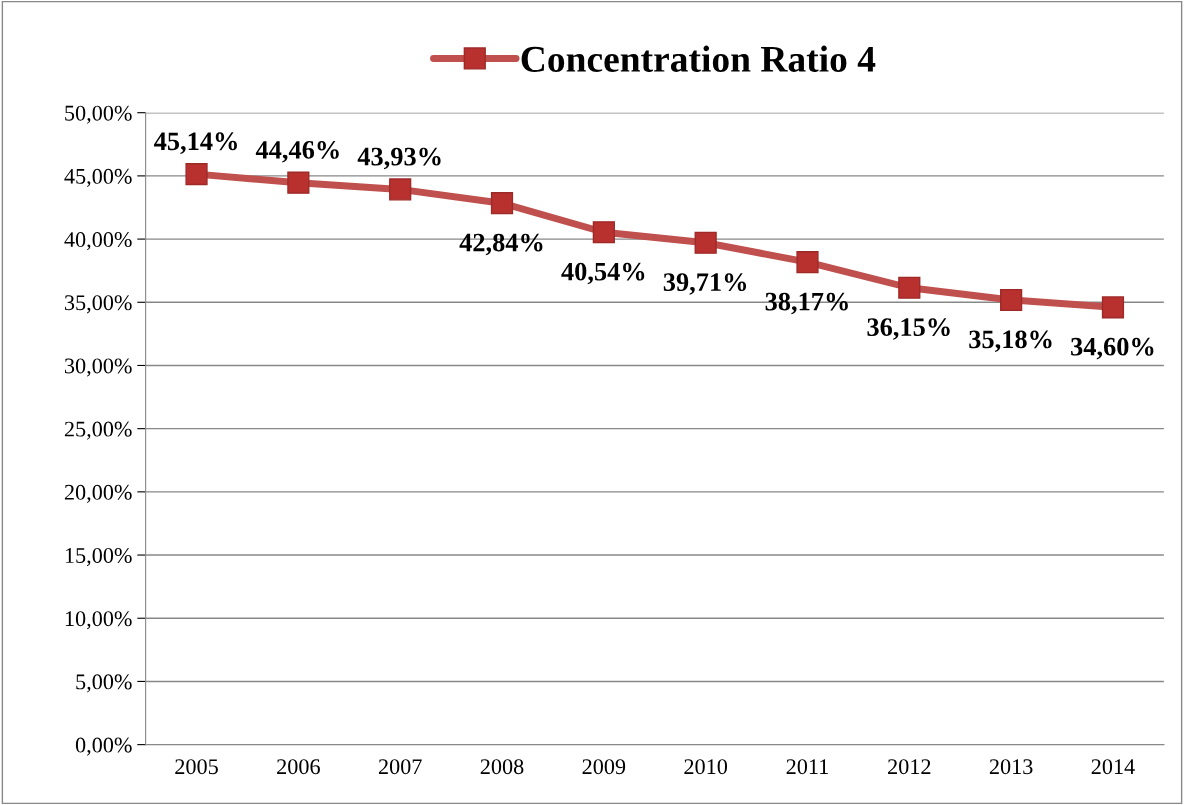  I want to click on x-tick-label: 2010, so click(706, 767).